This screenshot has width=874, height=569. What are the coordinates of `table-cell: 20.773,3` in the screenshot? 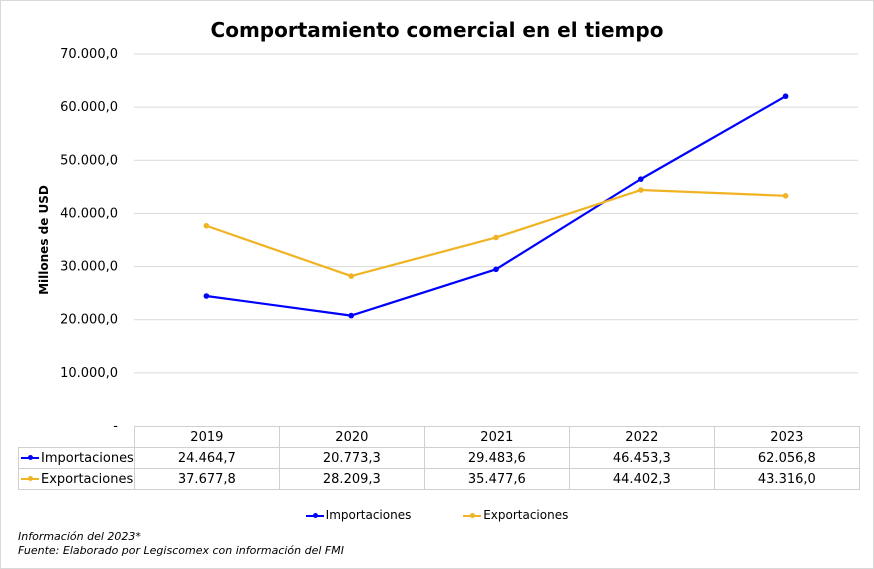 It's located at (351, 458).